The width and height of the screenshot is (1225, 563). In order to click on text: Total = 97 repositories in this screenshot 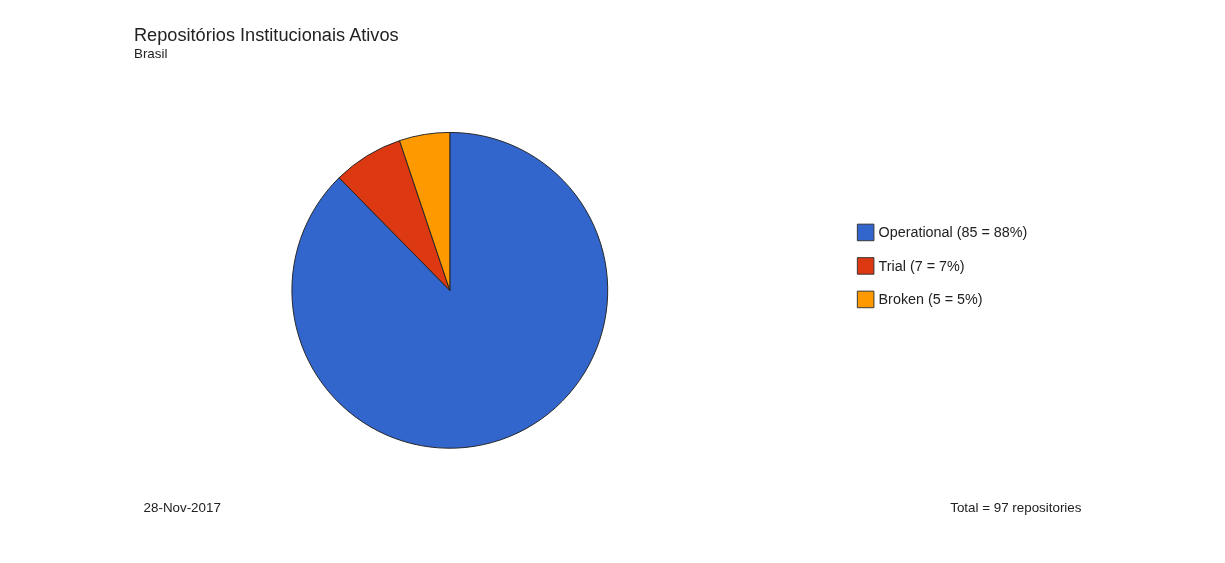, I will do `click(1016, 508)`.